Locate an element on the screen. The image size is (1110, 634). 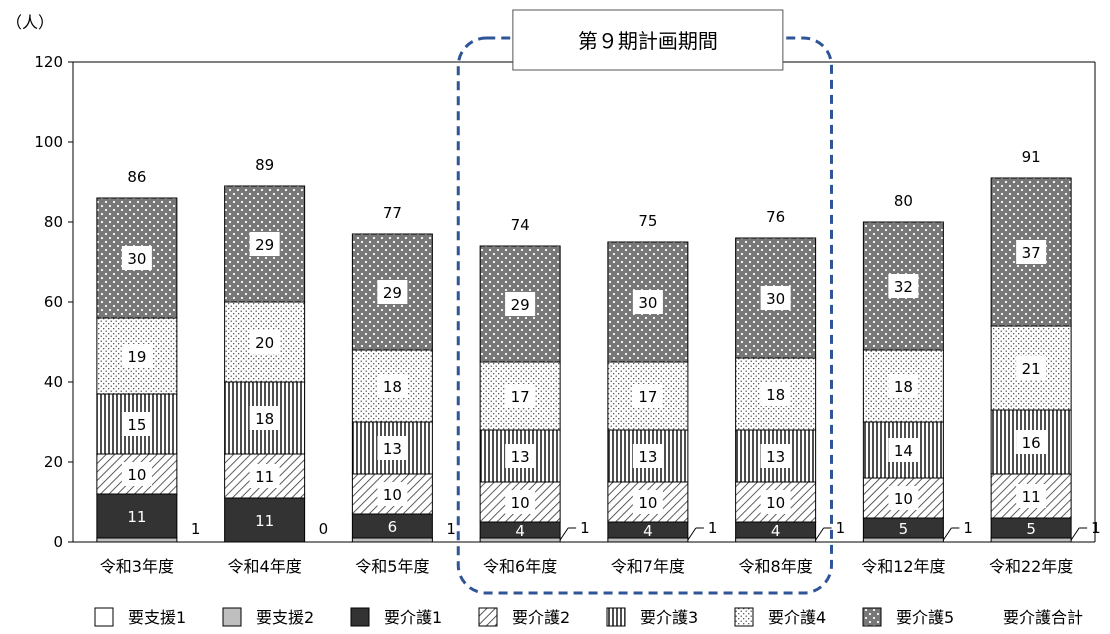
legend-label: 要介護5 is located at coordinates (925, 617).